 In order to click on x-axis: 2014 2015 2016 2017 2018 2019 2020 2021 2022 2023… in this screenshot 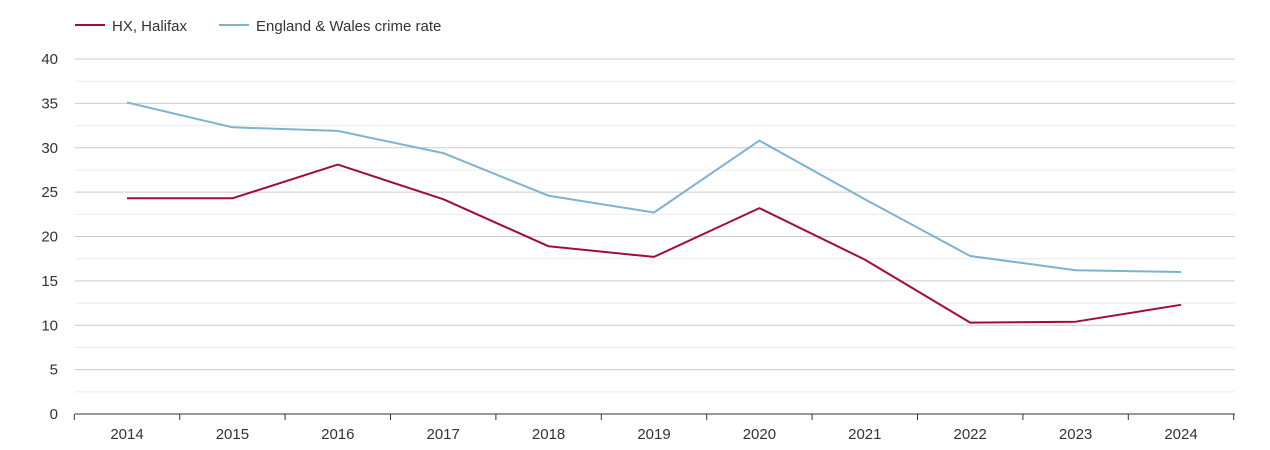, I will do `click(654, 428)`.